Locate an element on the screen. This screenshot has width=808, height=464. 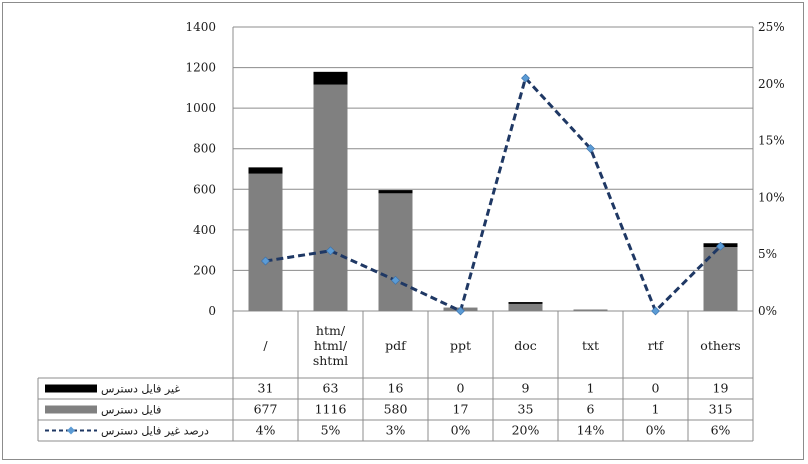
y-right-tick-label: 20% is located at coordinates (771, 84).